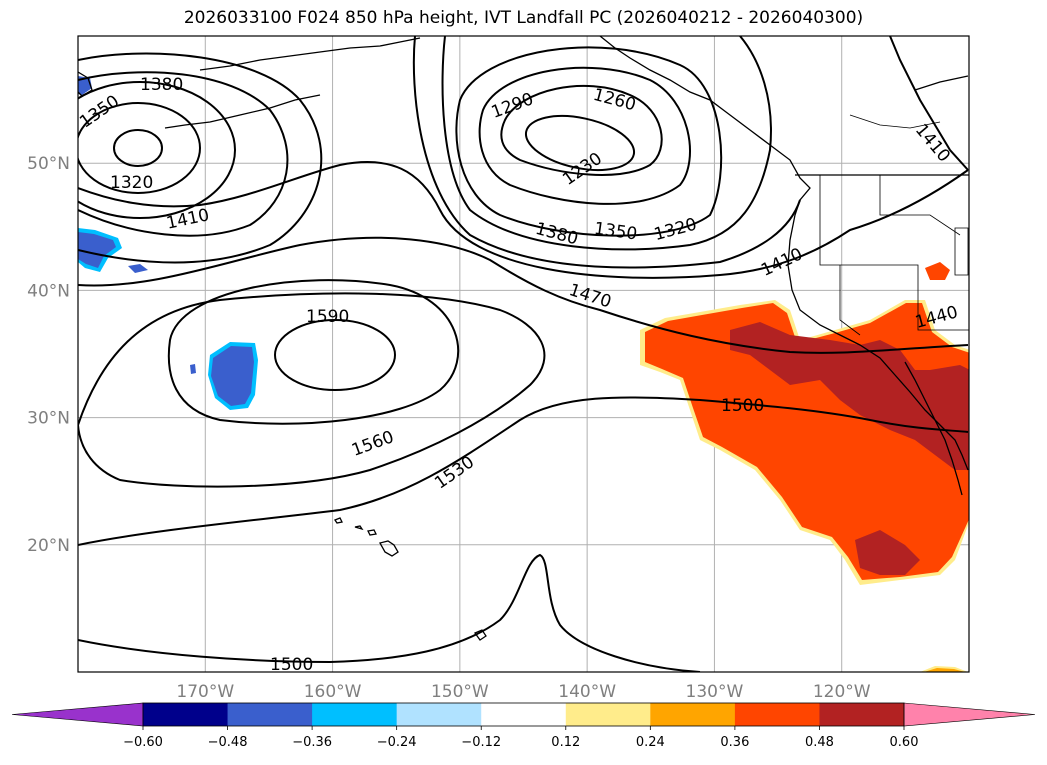 Image resolution: width=1047 pixels, height=765 pixels. Describe the element at coordinates (523, 692) in the screenshot. I see `longitude-labels: 170°W 160°W 150°W 140°W 130°W 120°W` at that location.